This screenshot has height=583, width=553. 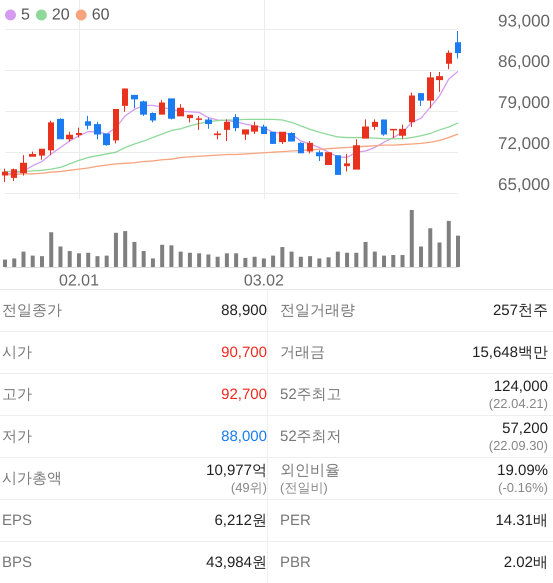 I want to click on text: 19.09% (-0.16%), so click(x=522, y=478).